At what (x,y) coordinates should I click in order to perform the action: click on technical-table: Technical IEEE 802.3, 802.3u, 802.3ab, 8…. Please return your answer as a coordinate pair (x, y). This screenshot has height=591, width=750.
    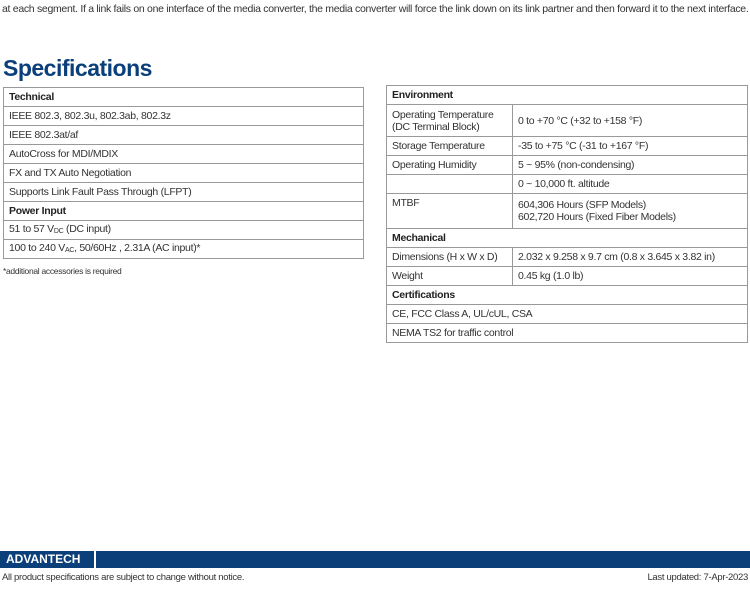
    Looking at the image, I should click on (183, 173).